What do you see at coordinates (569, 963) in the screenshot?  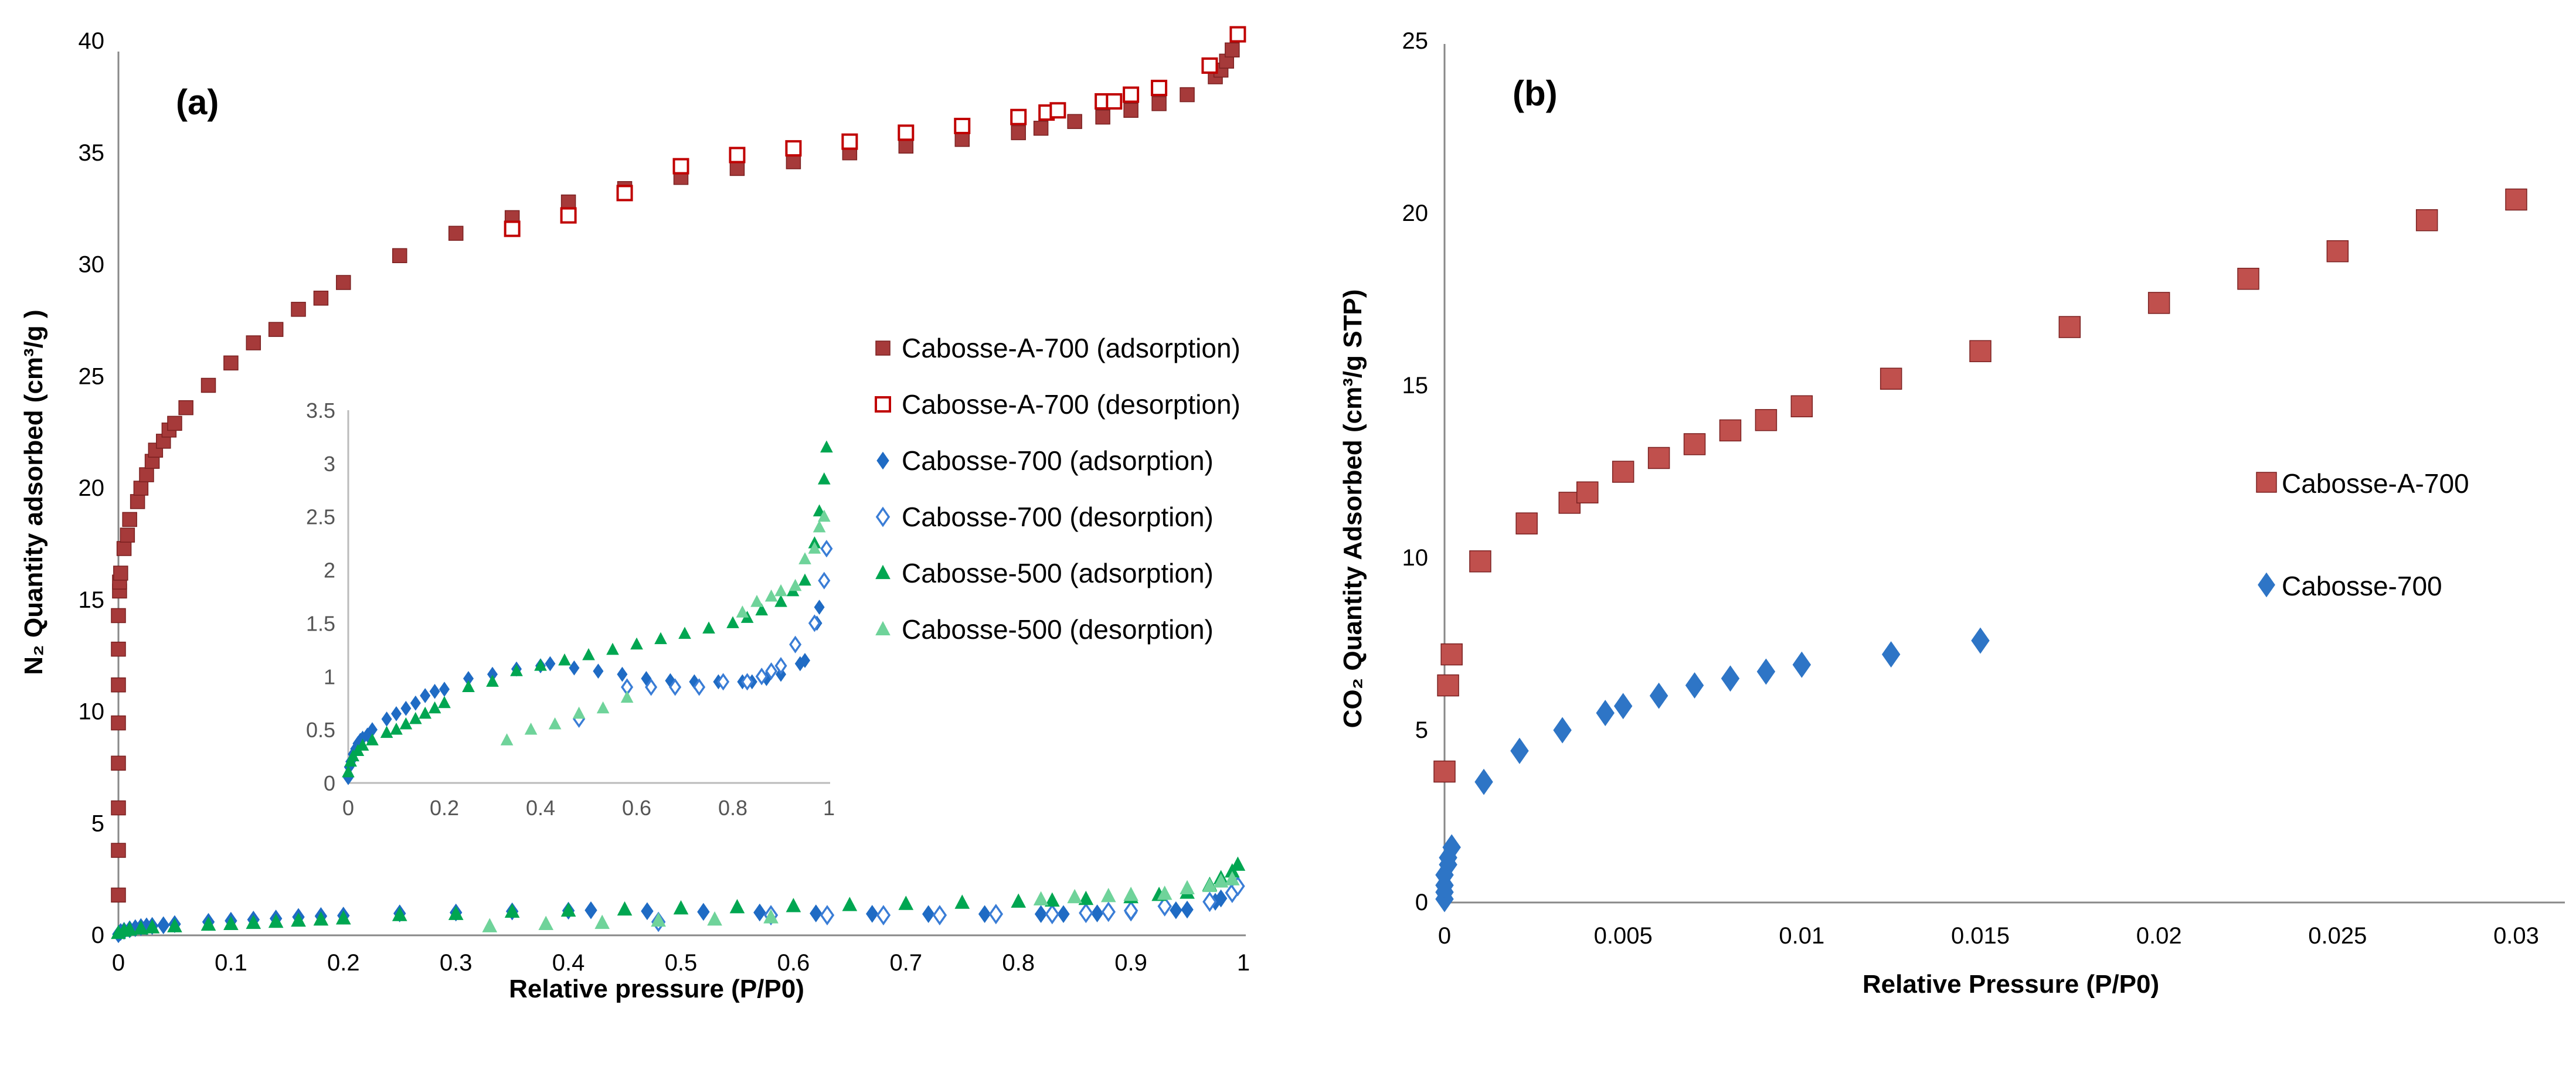 I see `panel-a-x-tick-label: 0.4` at bounding box center [569, 963].